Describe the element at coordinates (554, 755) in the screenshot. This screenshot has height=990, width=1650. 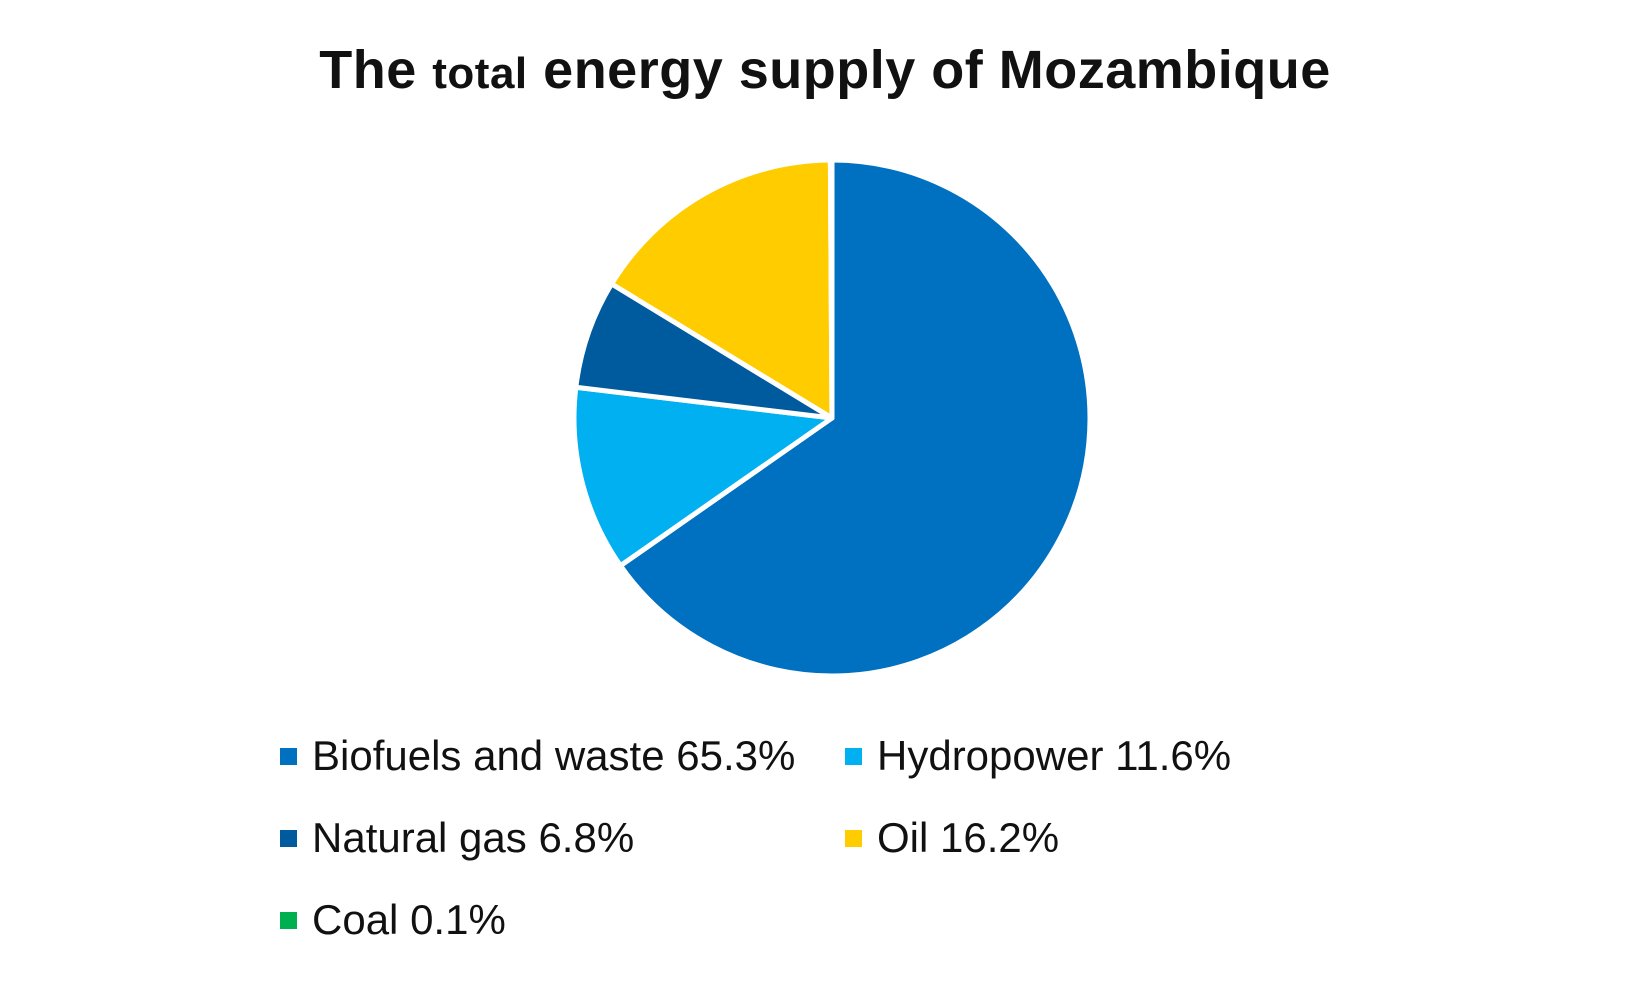
I see `legend-label-biofuels: Biofuels and waste 65.3%` at that location.